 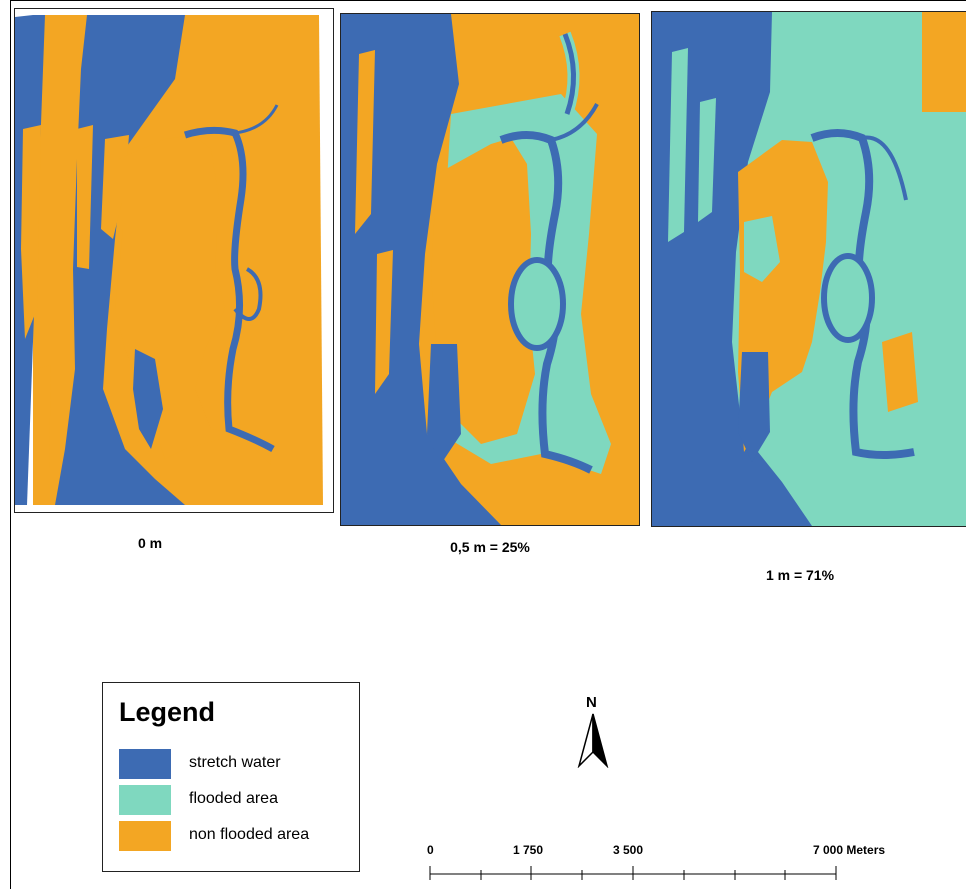 I want to click on legend-title: Legend, so click(x=167, y=712).